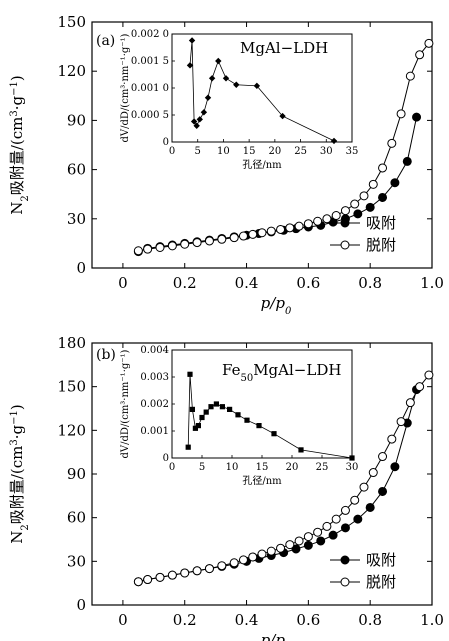  I want to click on y-axis-label-part: 吸附量/(cm, so click(17, 156).